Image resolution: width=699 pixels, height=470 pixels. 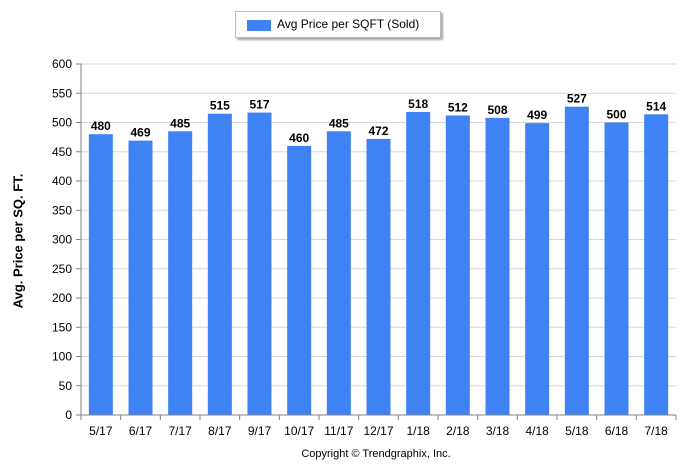 What do you see at coordinates (537, 431) in the screenshot?
I see `x-tick-label: 4/18` at bounding box center [537, 431].